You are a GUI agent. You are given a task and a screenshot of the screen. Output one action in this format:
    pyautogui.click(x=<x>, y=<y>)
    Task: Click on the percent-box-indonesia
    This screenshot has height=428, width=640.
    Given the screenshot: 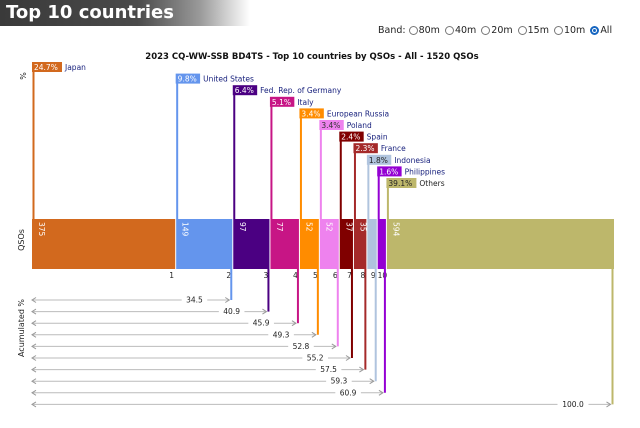 What is the action you would take?
    pyautogui.click(x=379, y=159)
    